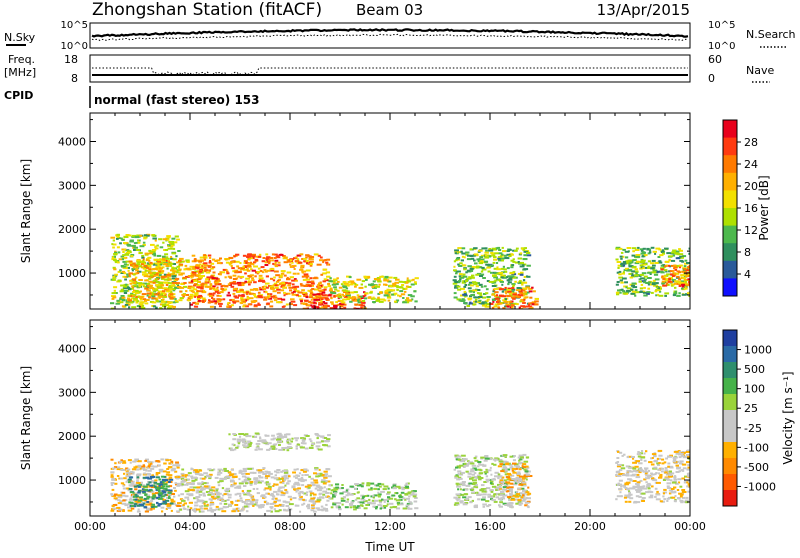  Describe the element at coordinates (20, 37) in the screenshot. I see `nsky-label: N.Sky` at that location.